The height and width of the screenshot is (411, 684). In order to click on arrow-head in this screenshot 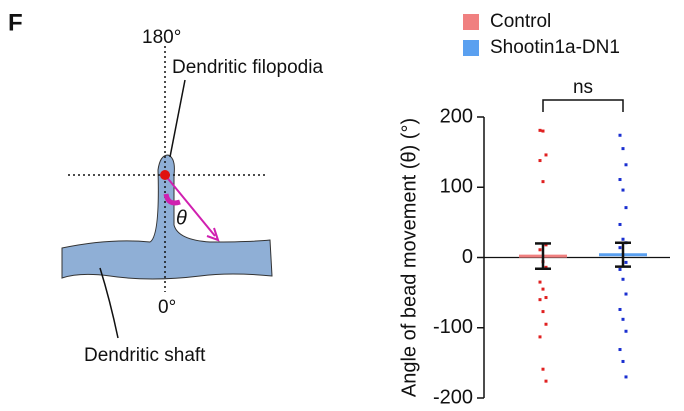, I will do `click(213, 234)`.